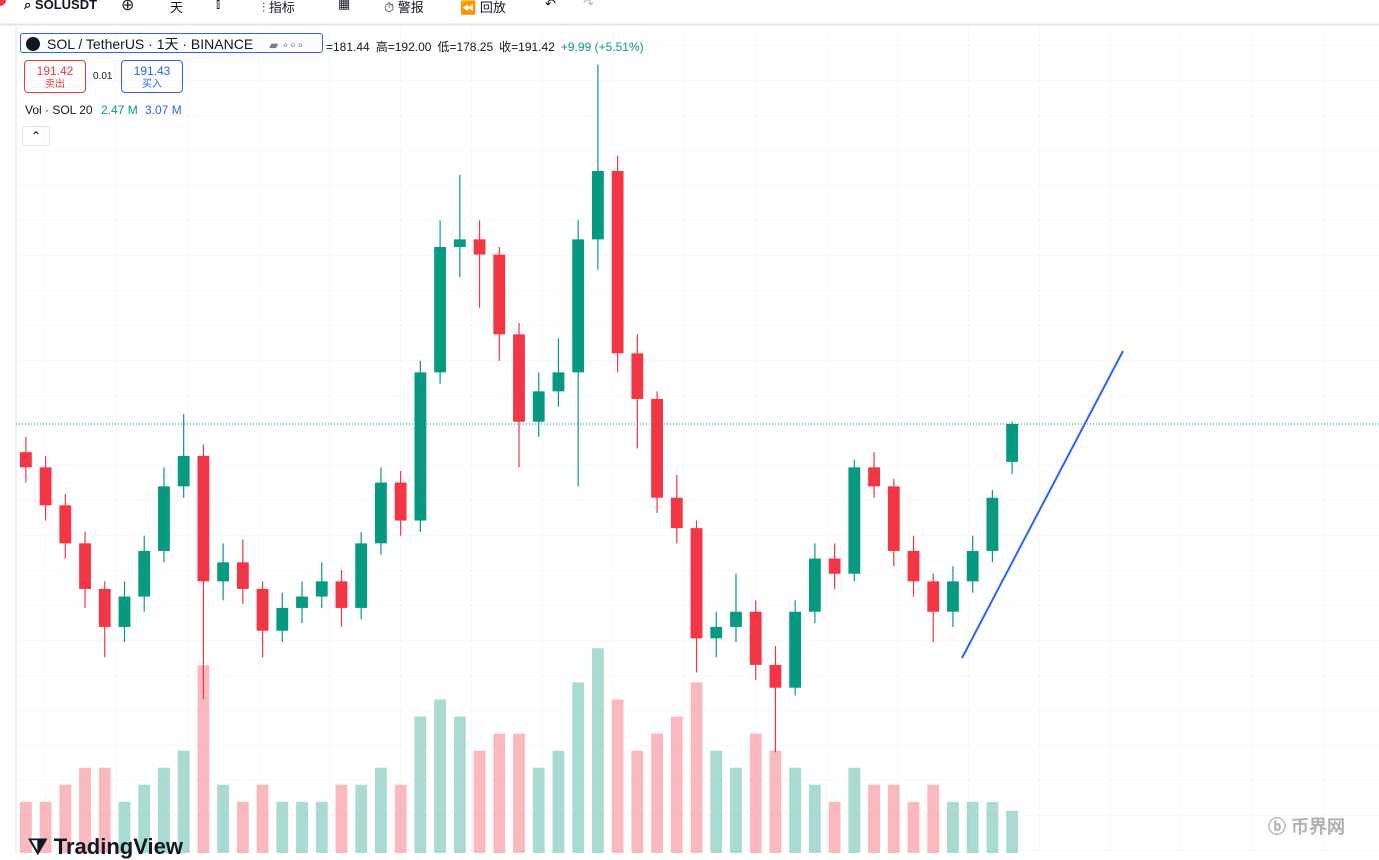 The image size is (1379, 860). Describe the element at coordinates (66, 6) in the screenshot. I see `symbol: SOLUSDT` at that location.